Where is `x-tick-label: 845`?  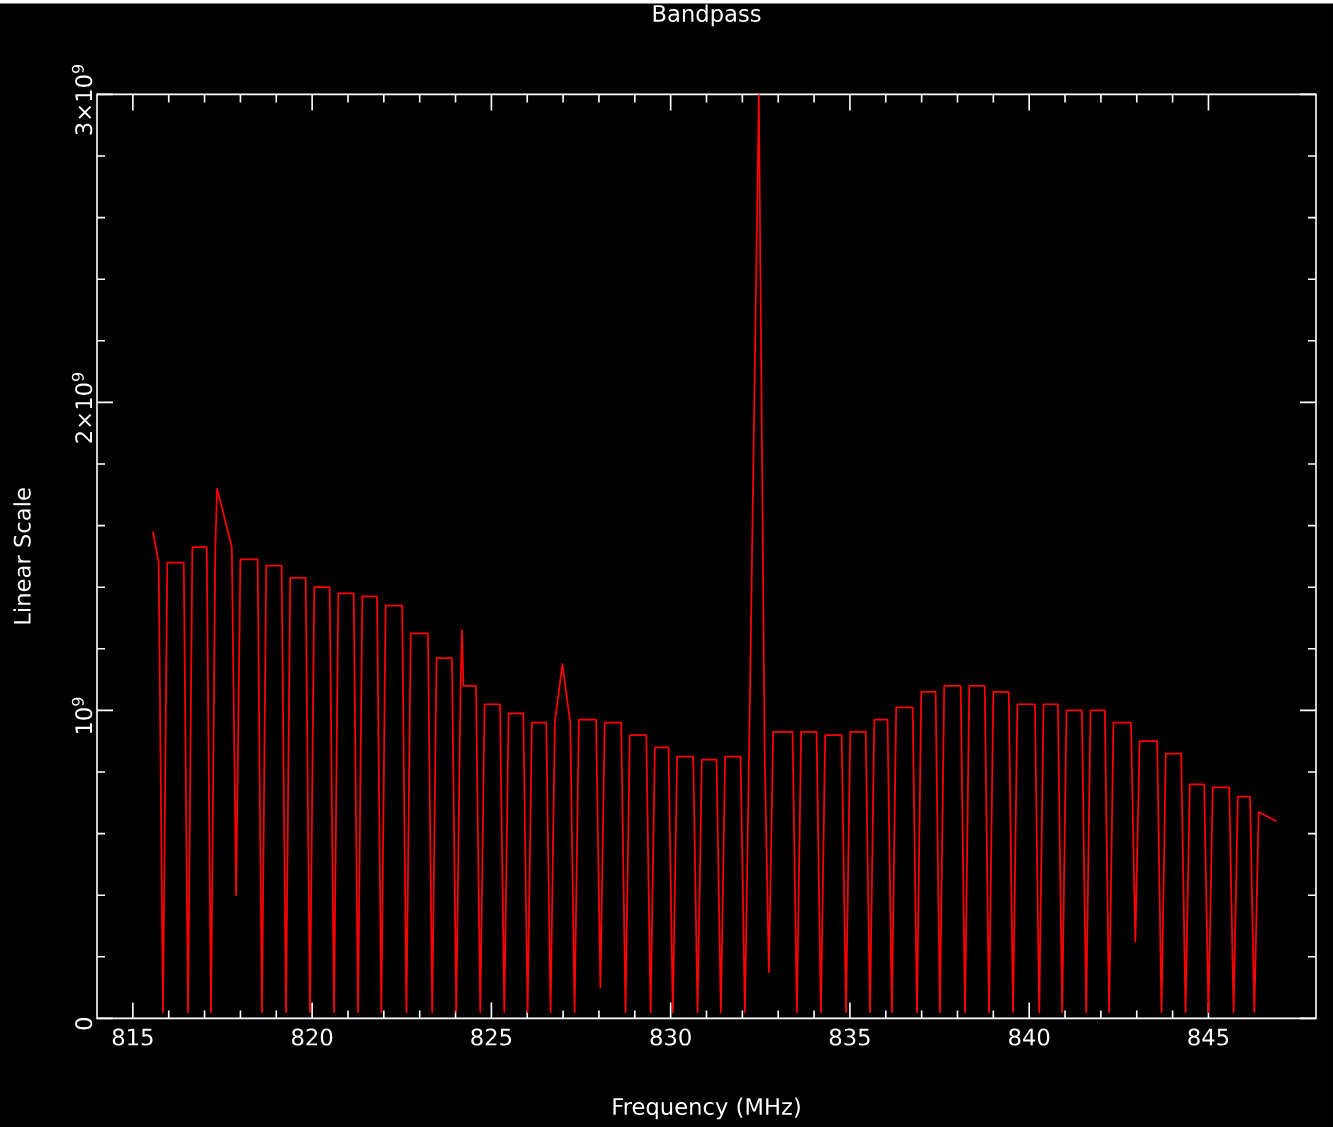
x-tick-label: 845 is located at coordinates (1208, 1037).